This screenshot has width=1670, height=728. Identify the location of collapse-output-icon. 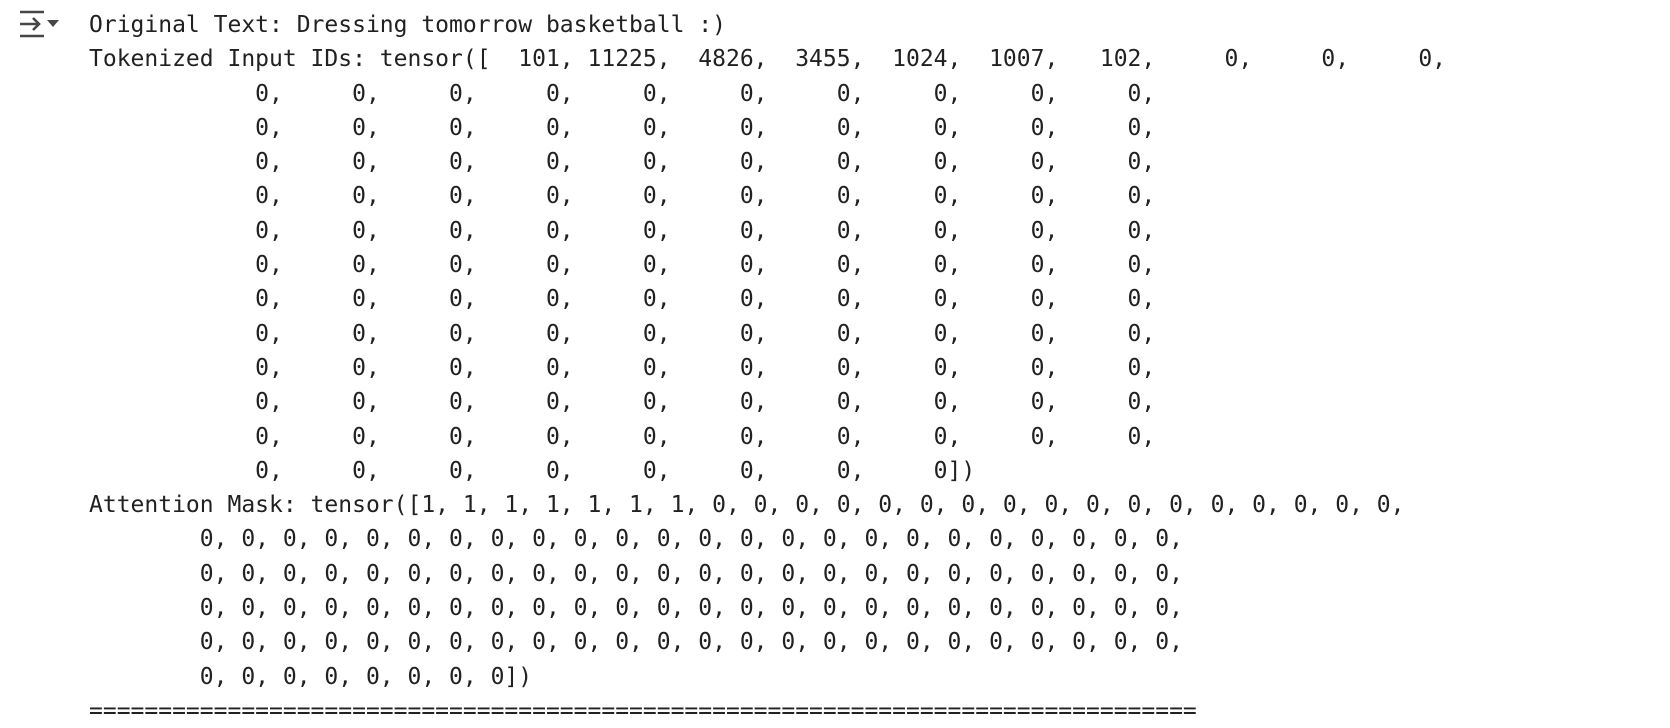
(39, 24).